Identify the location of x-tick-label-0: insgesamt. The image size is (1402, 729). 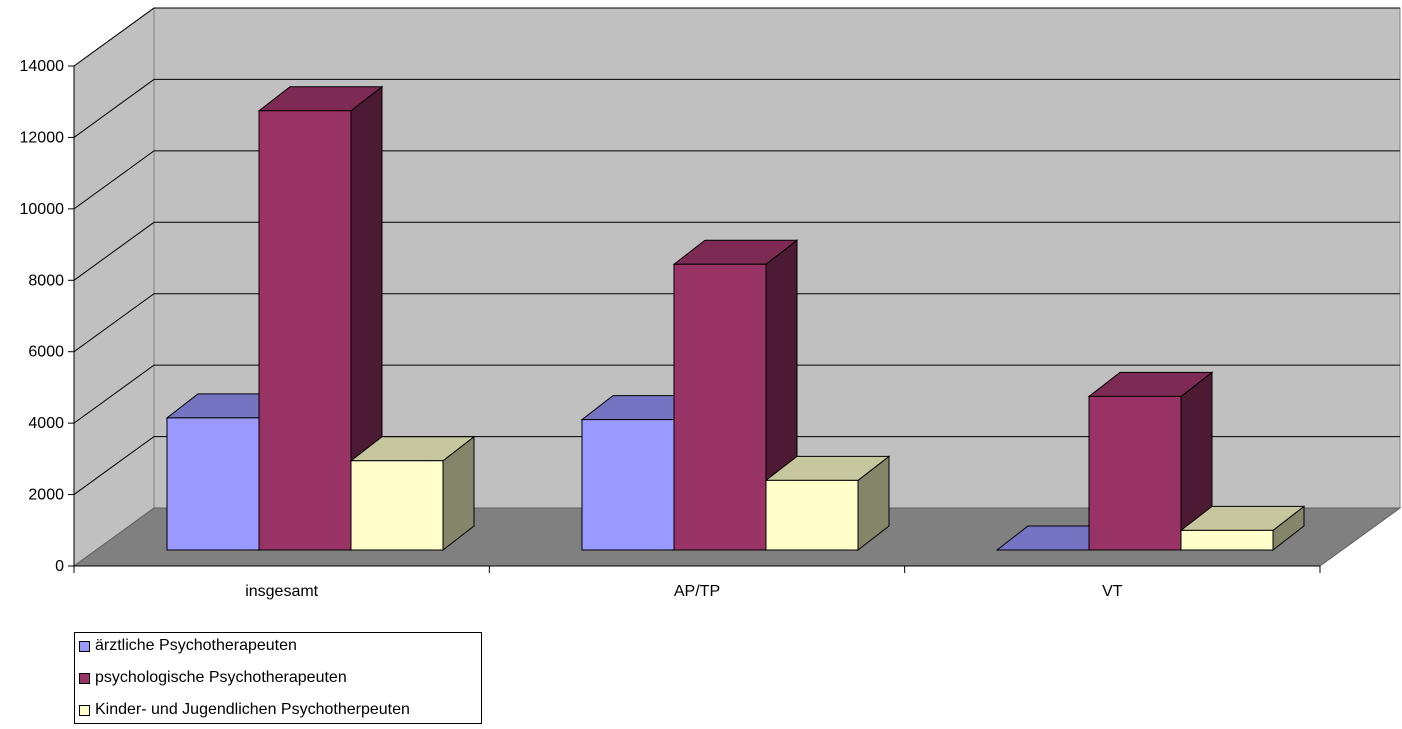
(281, 591).